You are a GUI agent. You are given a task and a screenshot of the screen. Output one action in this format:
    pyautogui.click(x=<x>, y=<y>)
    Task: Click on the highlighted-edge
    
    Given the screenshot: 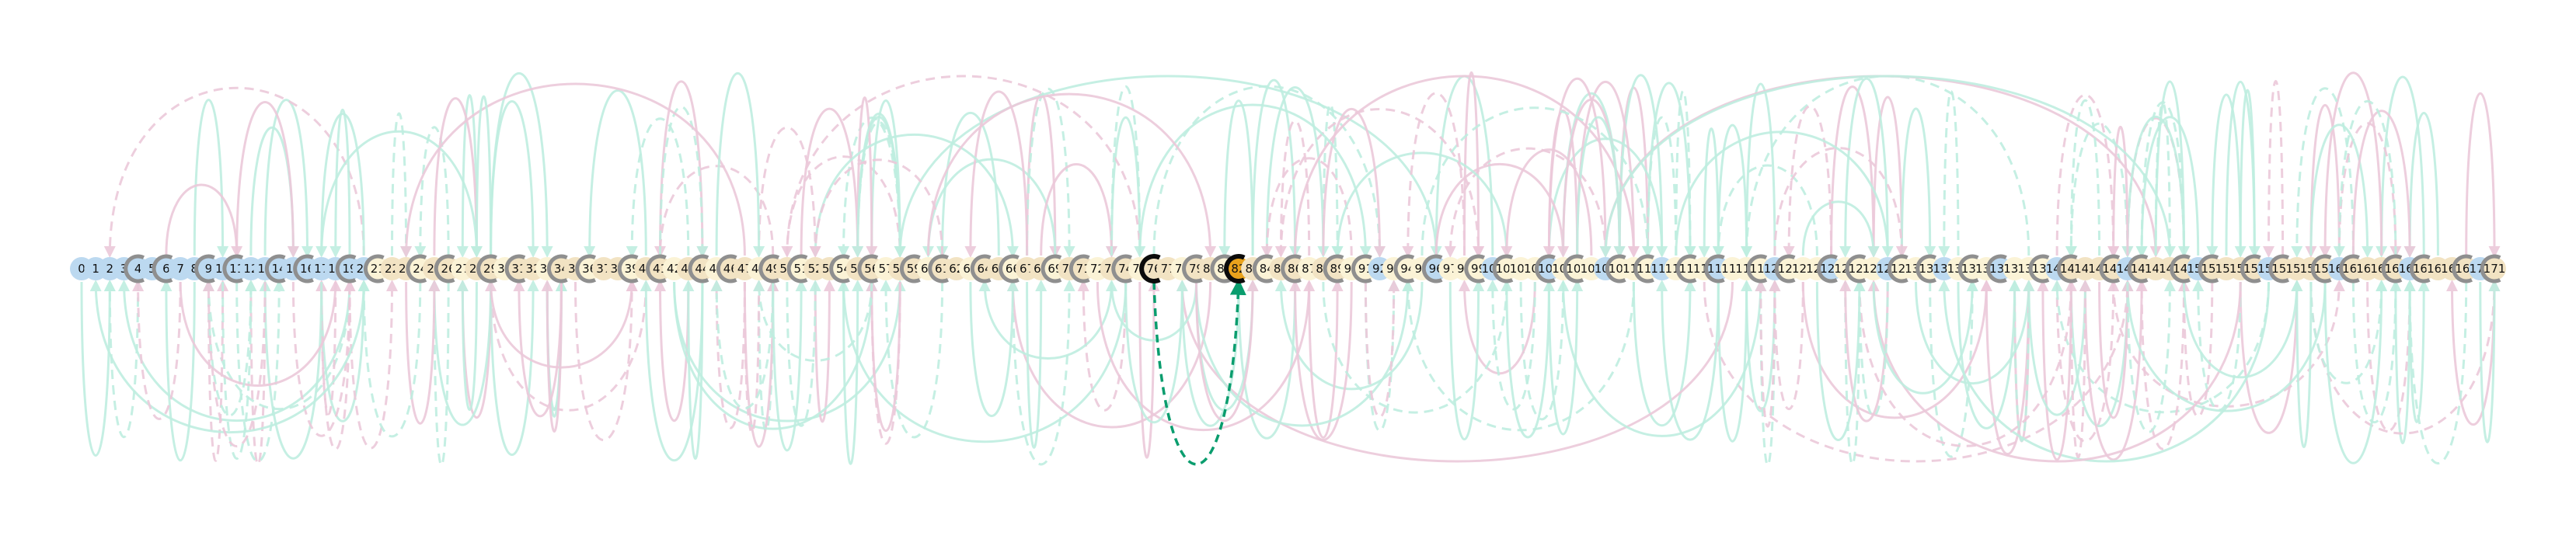 What is the action you would take?
    pyautogui.click(x=1199, y=372)
    